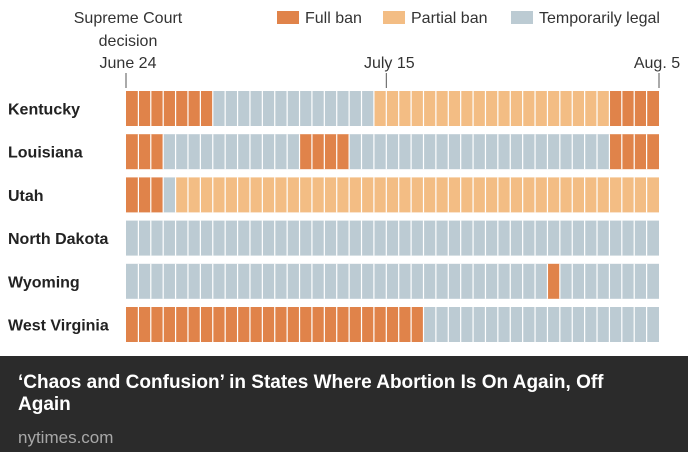 This screenshot has width=688, height=452. I want to click on annotation-start-line-2: June 24, so click(128, 63).